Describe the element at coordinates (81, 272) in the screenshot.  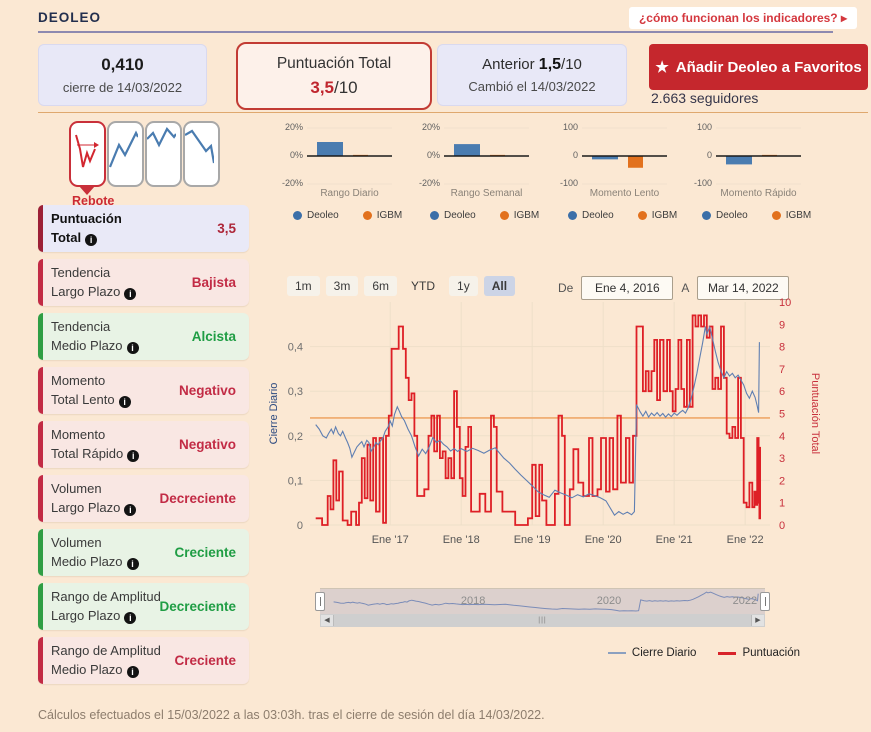
I see `indicator-label: Tendencia` at that location.